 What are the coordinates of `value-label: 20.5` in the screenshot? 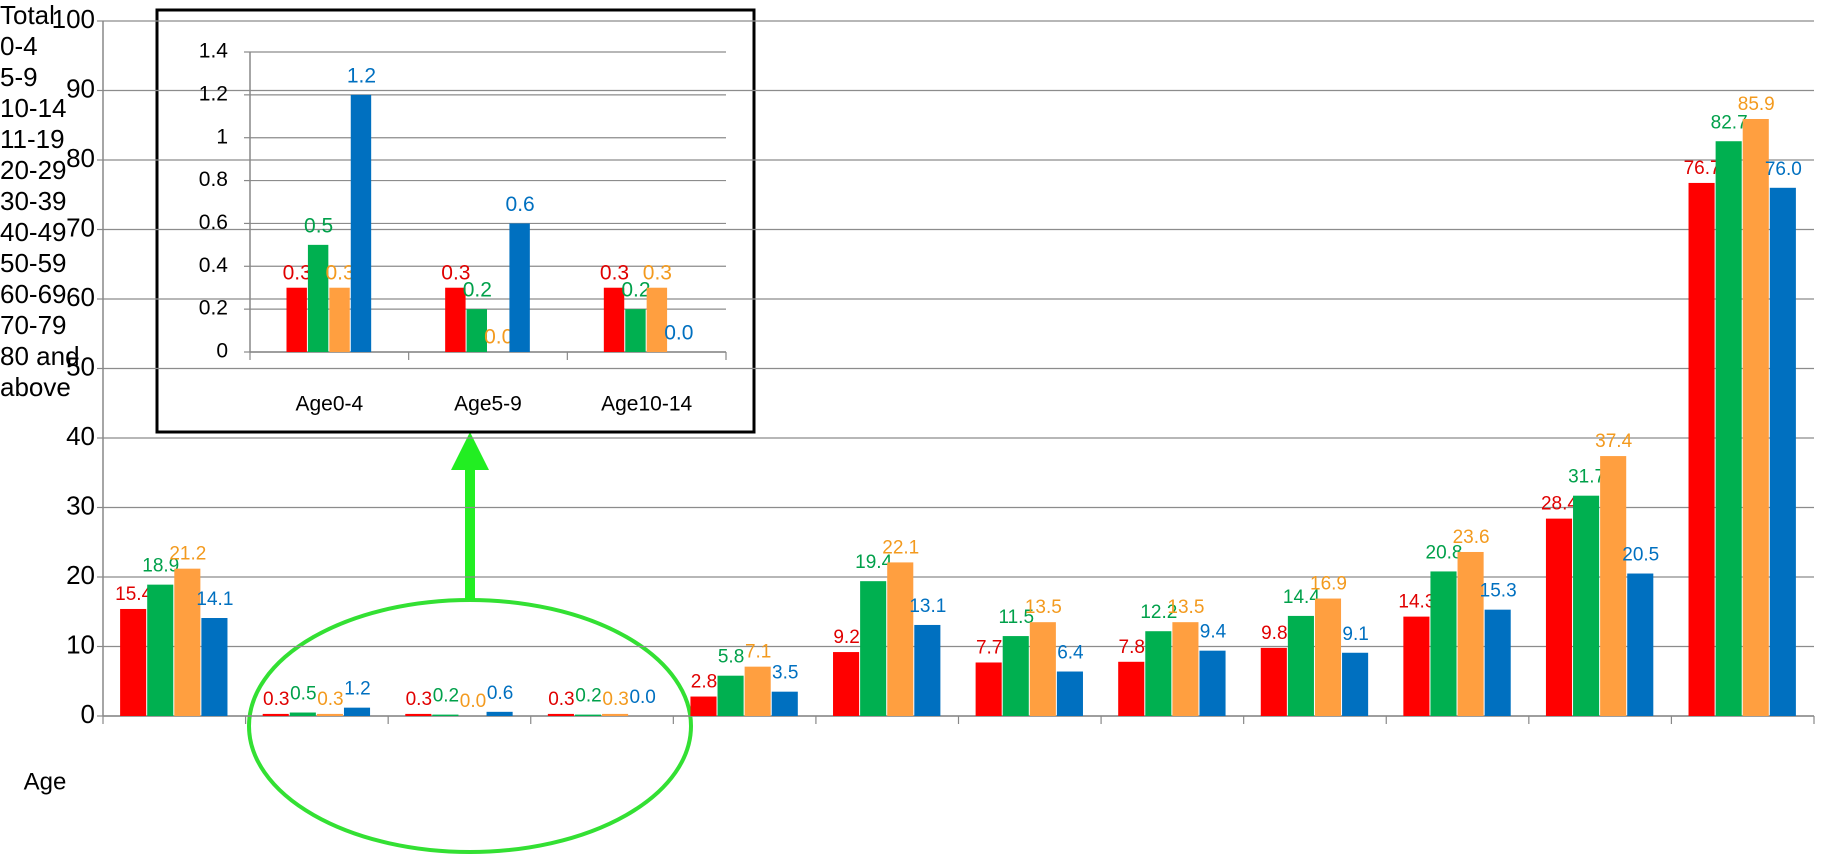 It's located at (1640, 555).